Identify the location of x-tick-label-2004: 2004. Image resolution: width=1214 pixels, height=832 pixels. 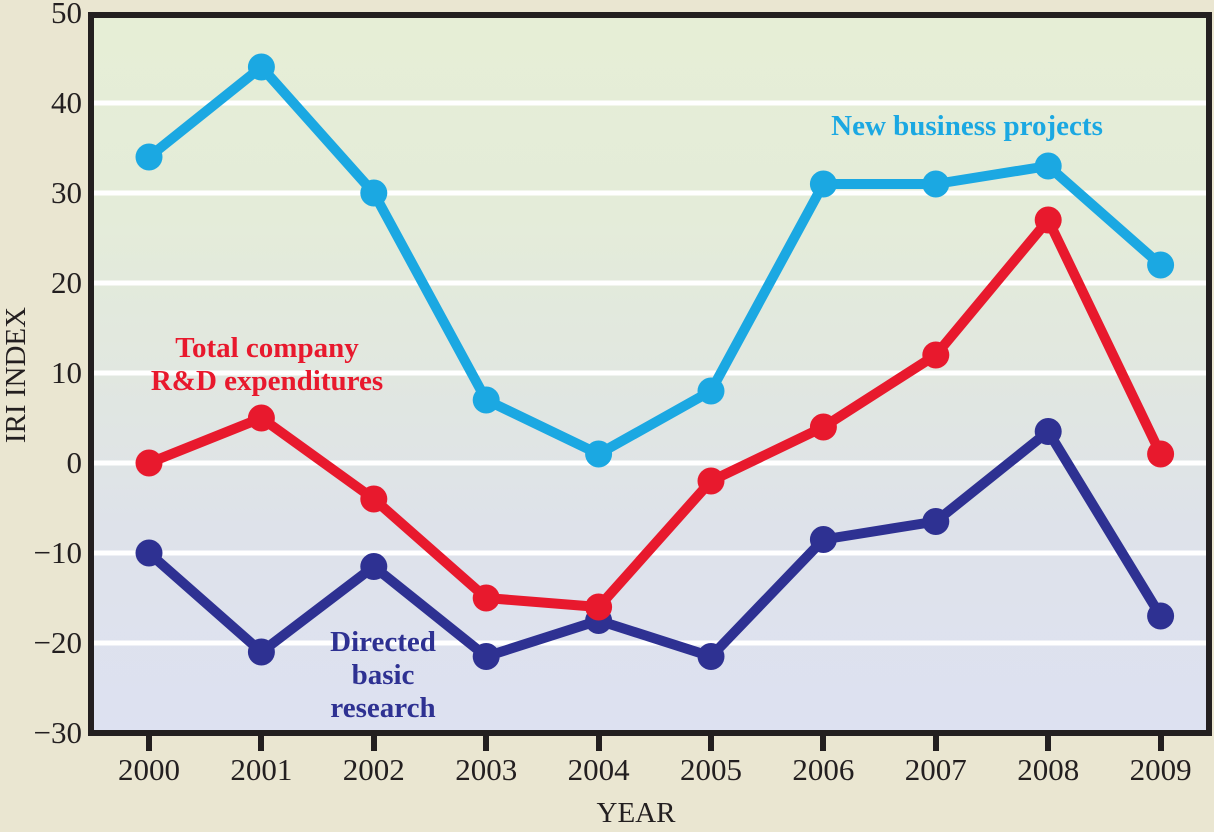
(598, 769).